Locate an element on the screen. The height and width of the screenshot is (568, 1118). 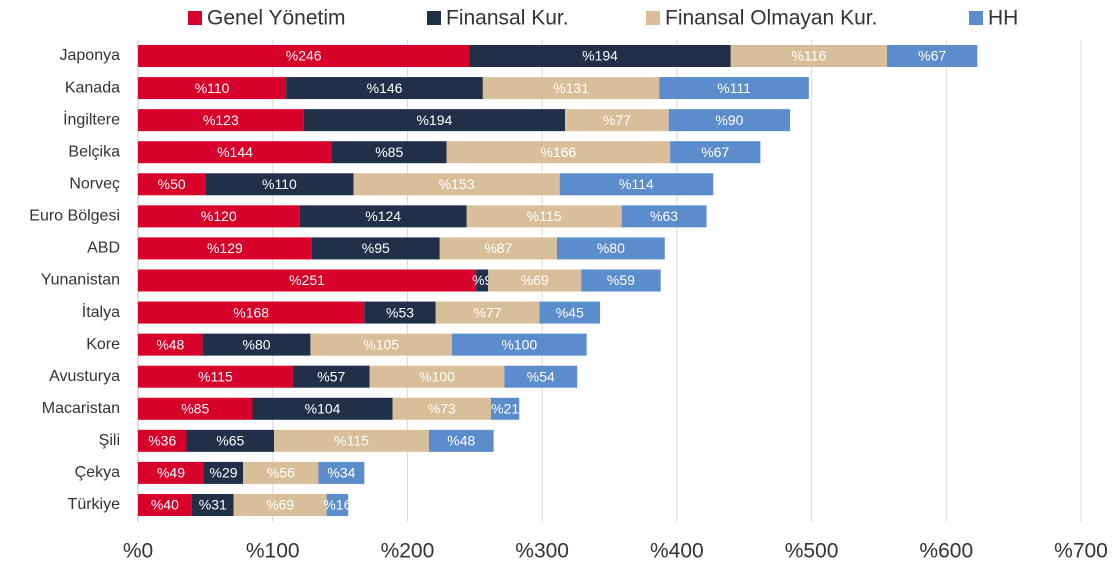
data-label: %194 is located at coordinates (434, 120).